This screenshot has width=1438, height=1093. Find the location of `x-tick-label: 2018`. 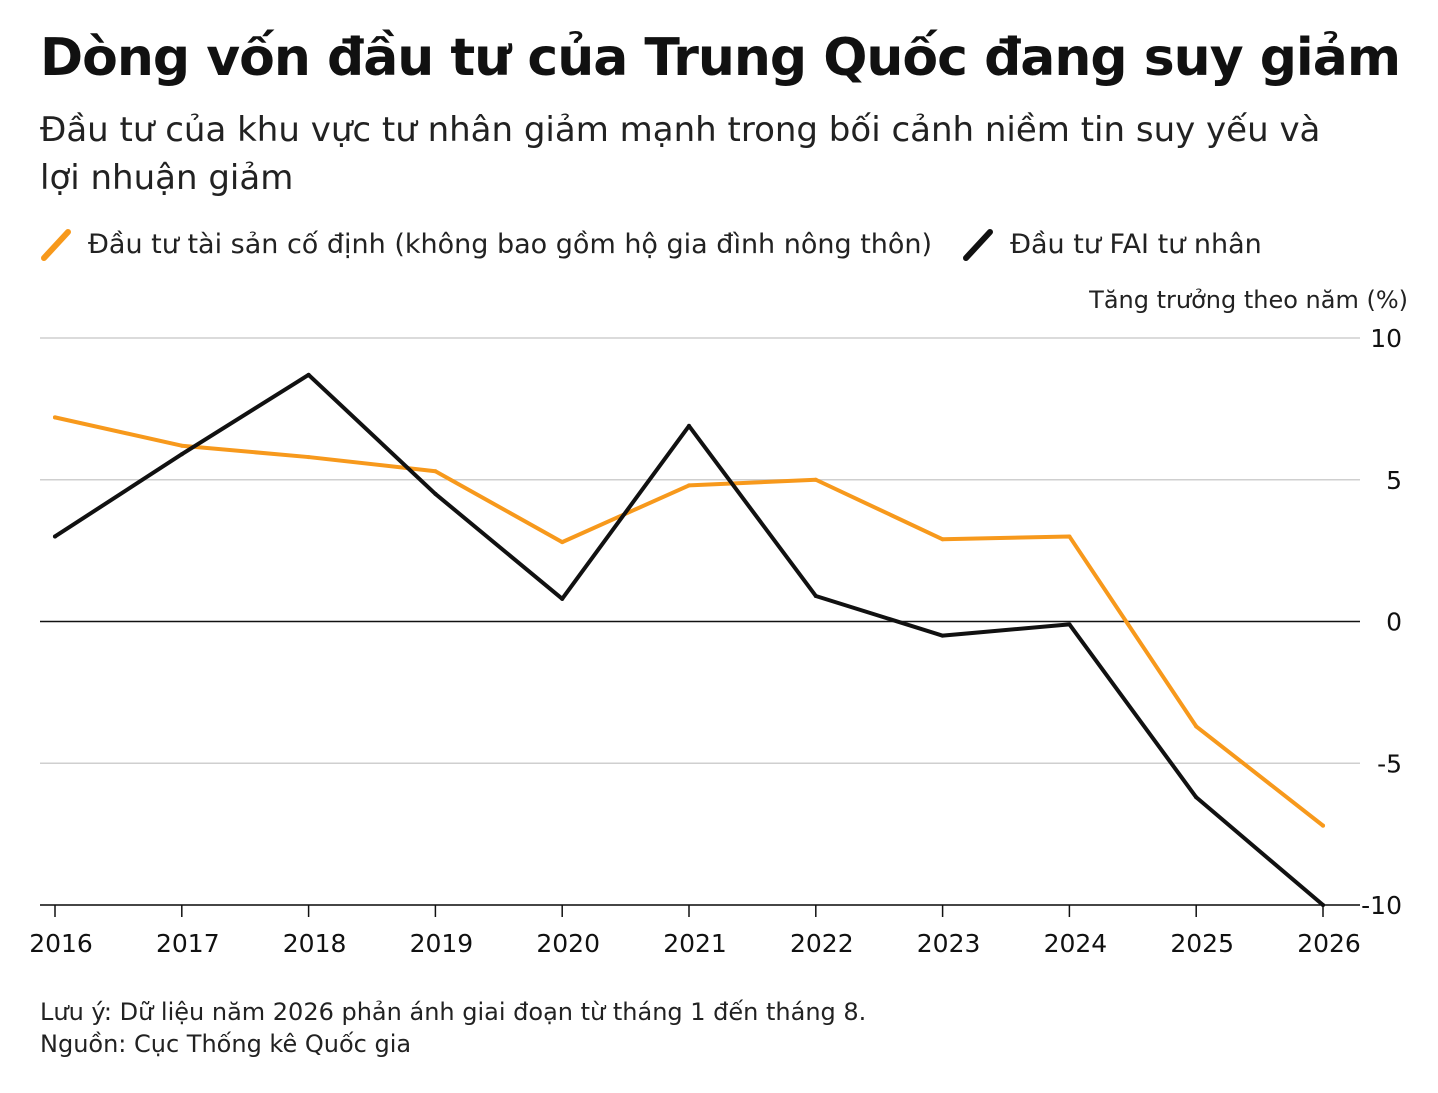

x-tick-label: 2018 is located at coordinates (315, 943).